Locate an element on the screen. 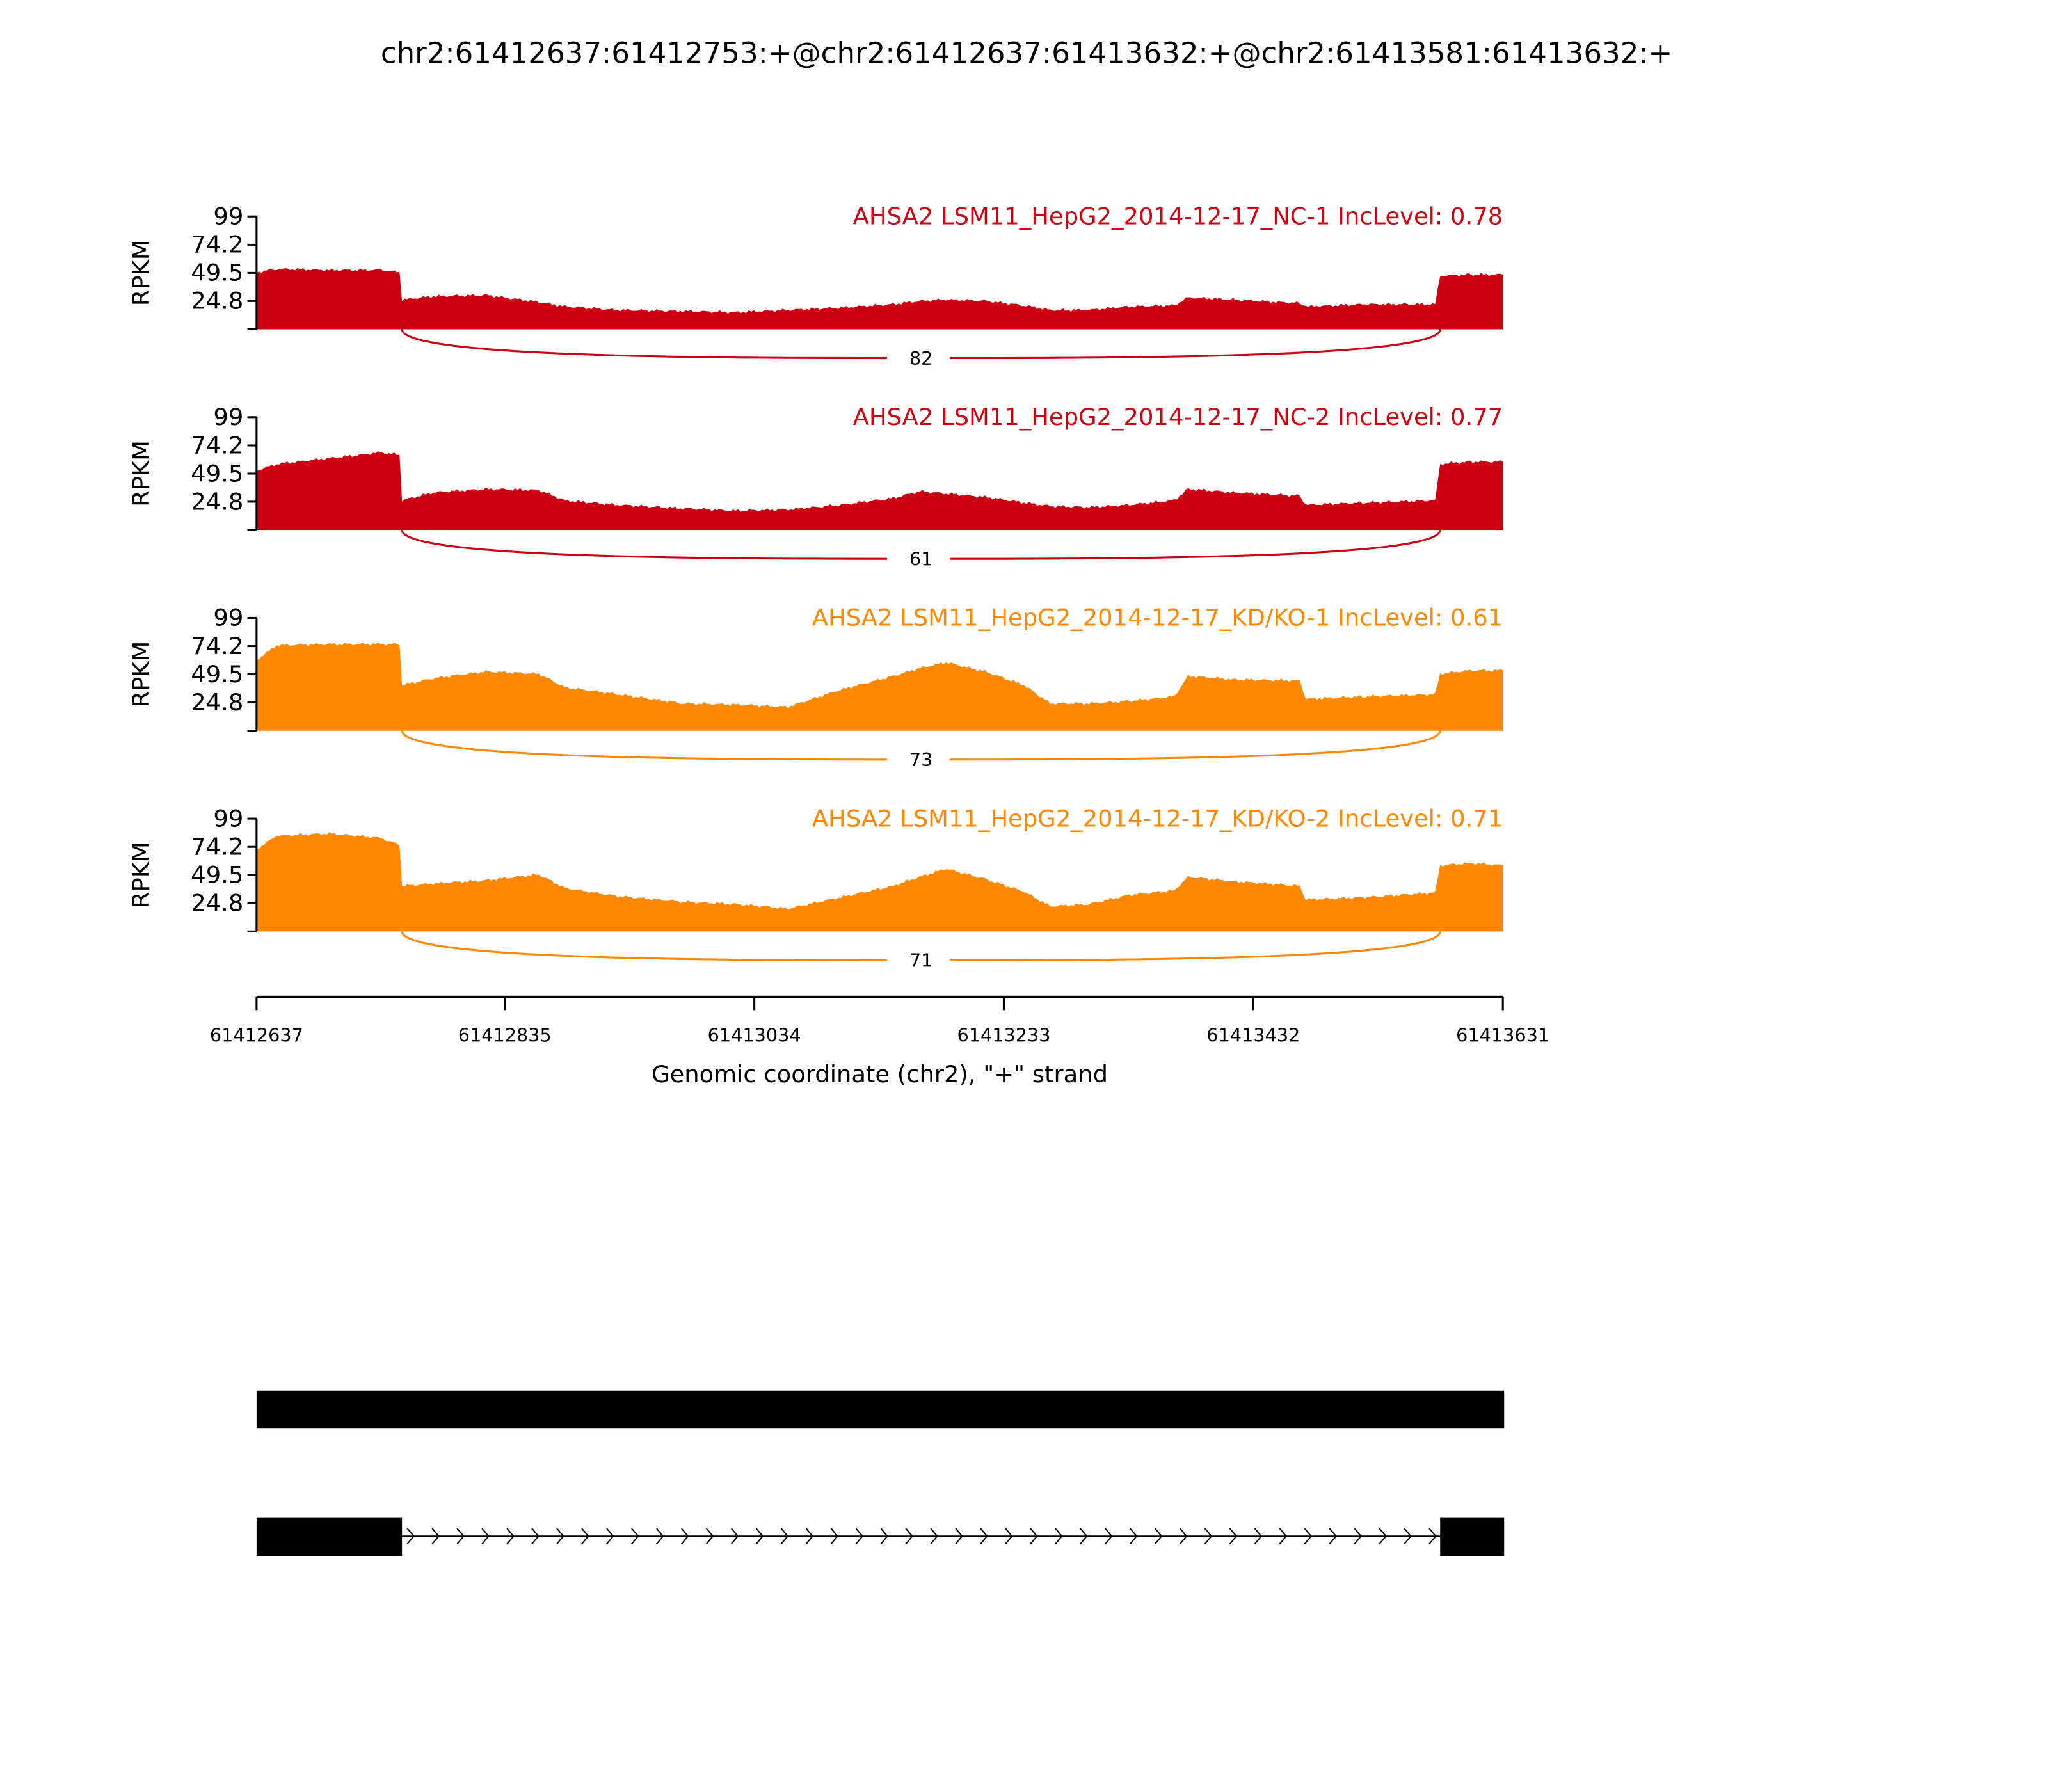 This screenshot has width=2048, height=1792. x-tick-label: 61412835 is located at coordinates (505, 1035).